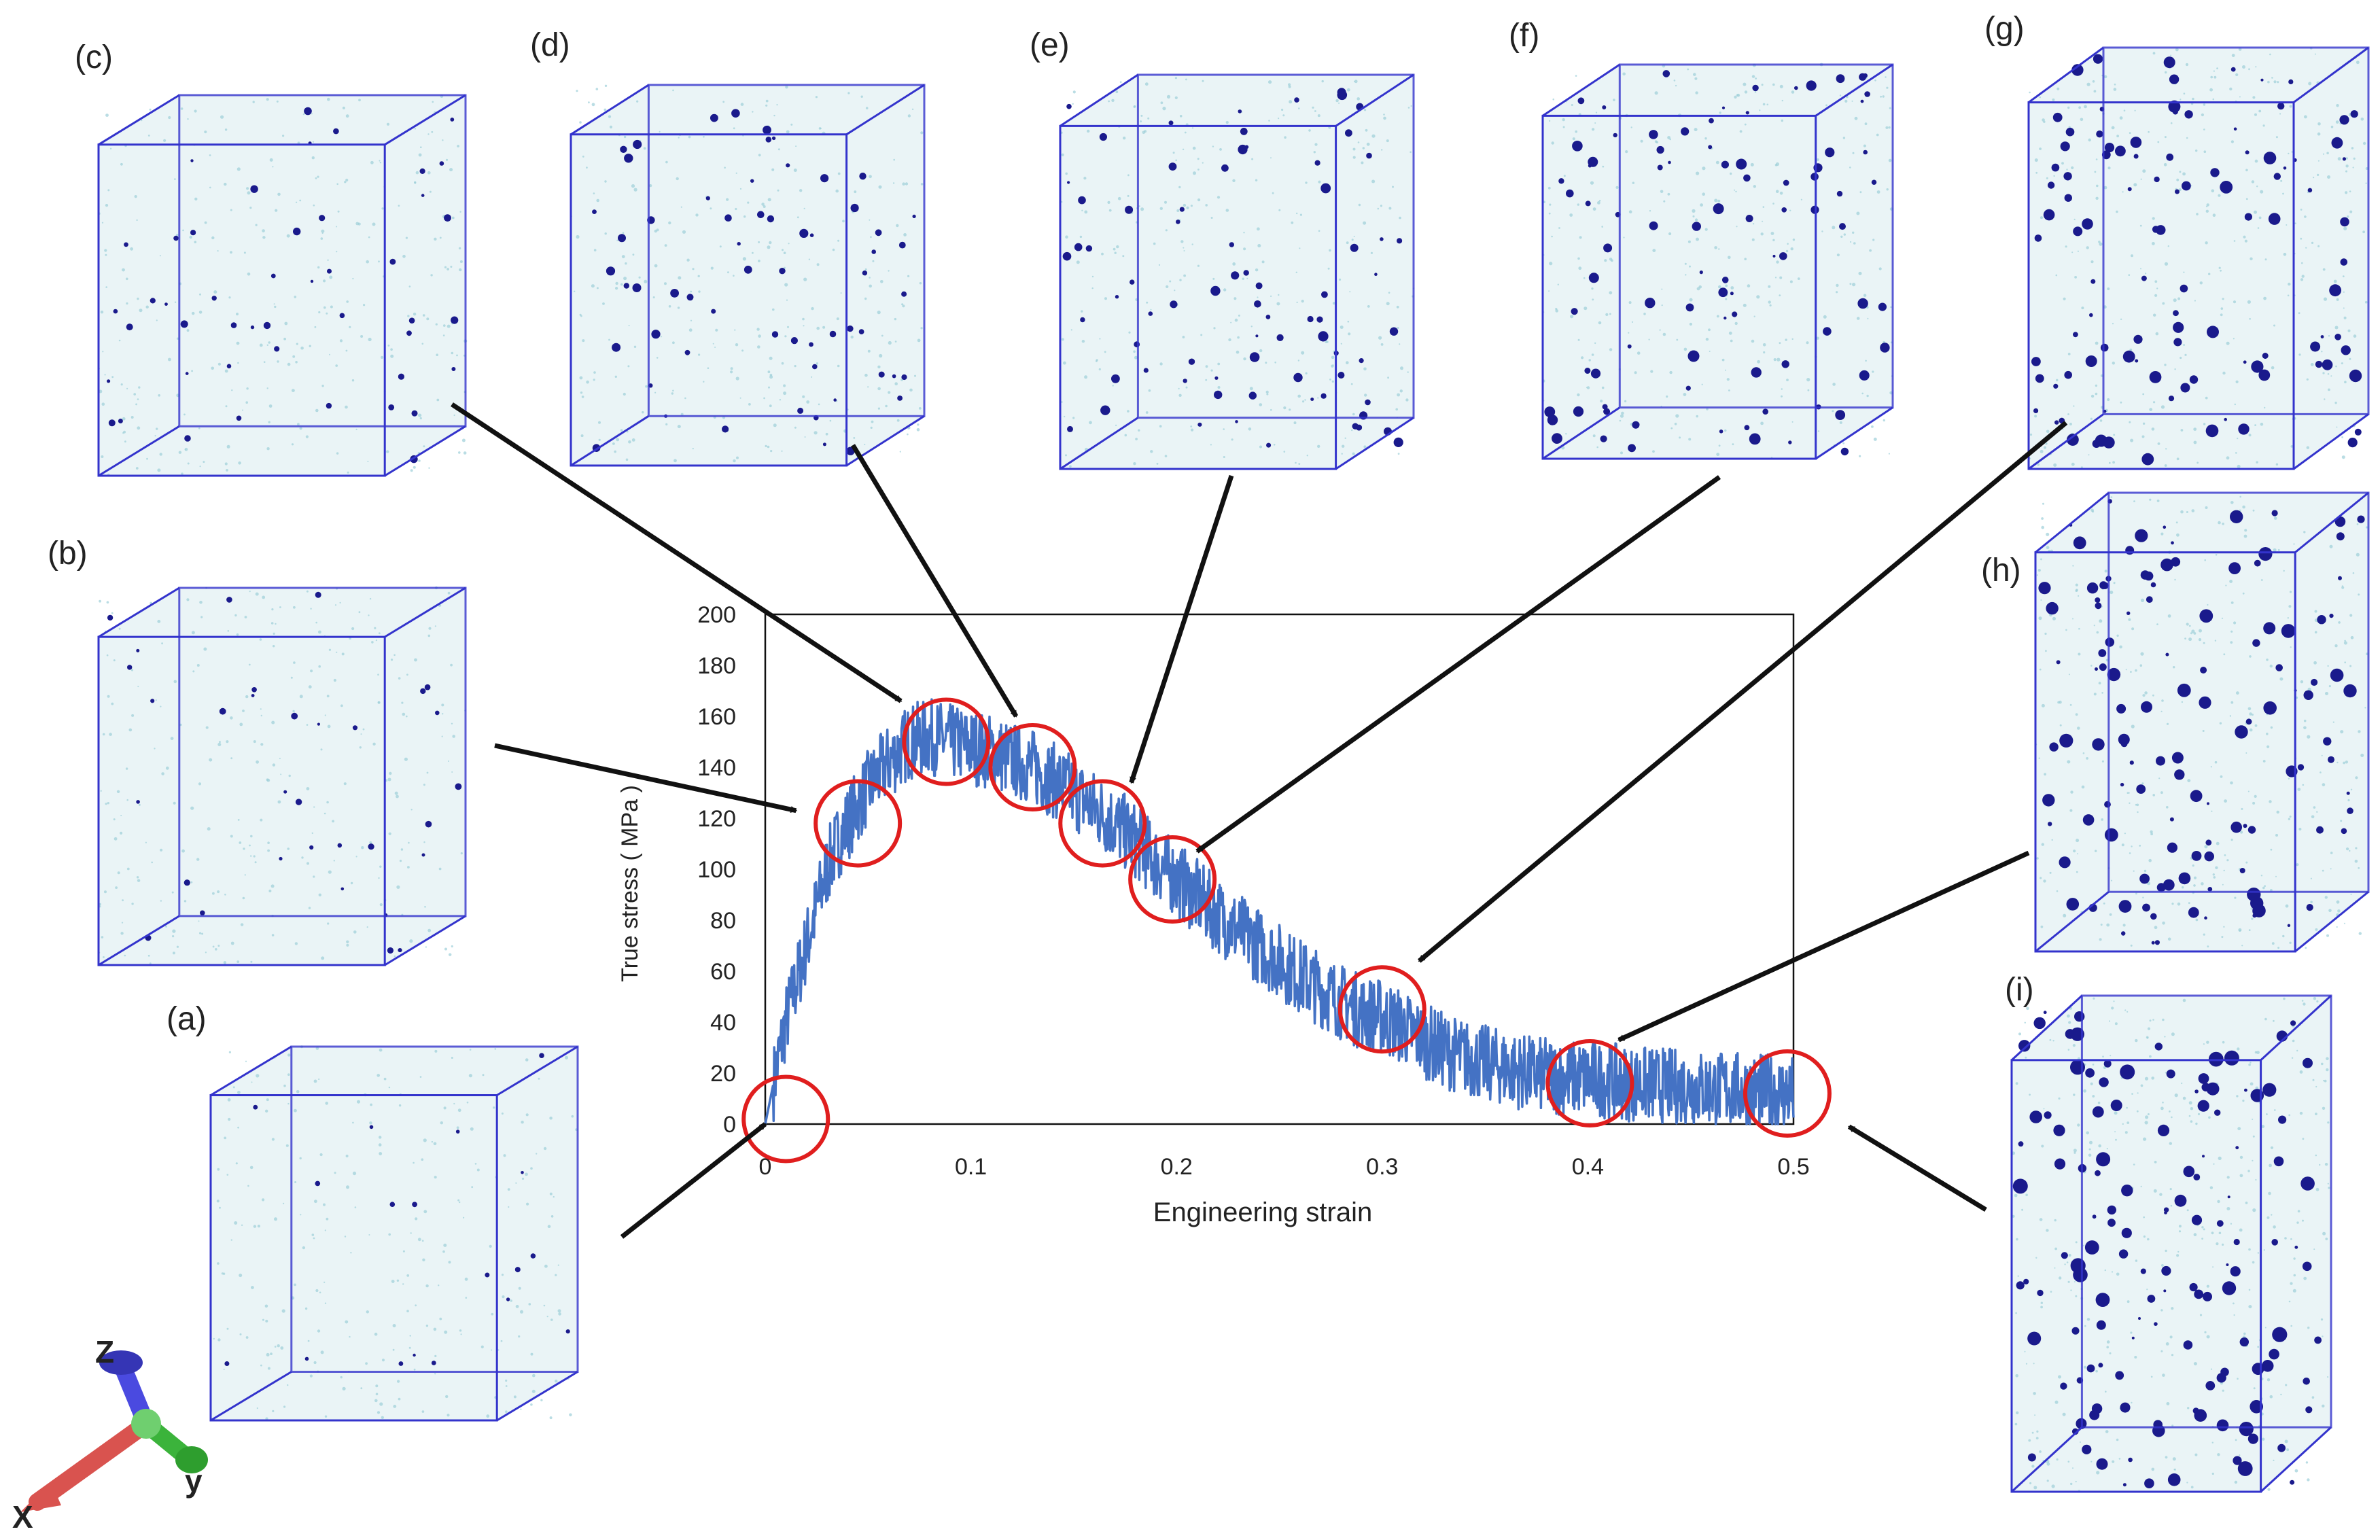  What do you see at coordinates (2331, 75) in the screenshot?
I see `cube-edge` at bounding box center [2331, 75].